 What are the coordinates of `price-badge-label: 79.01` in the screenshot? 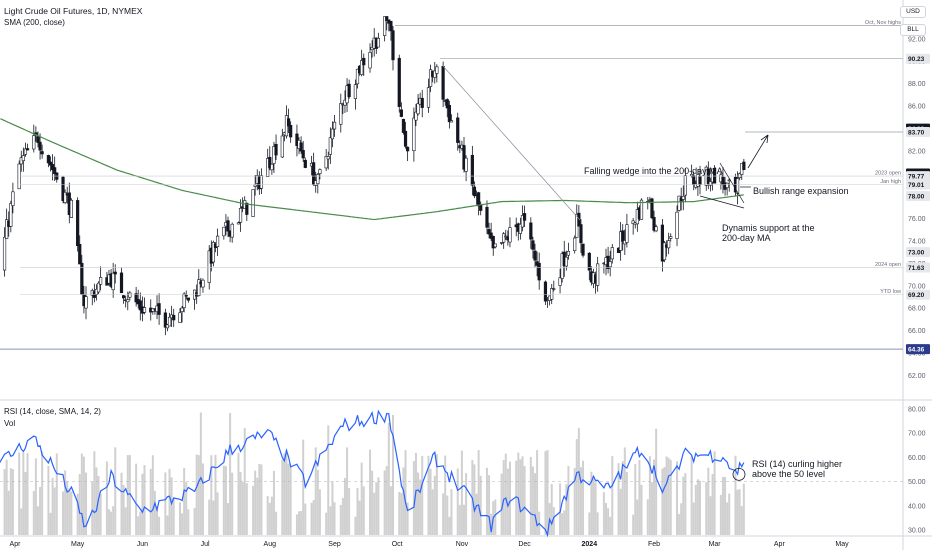 It's located at (916, 185).